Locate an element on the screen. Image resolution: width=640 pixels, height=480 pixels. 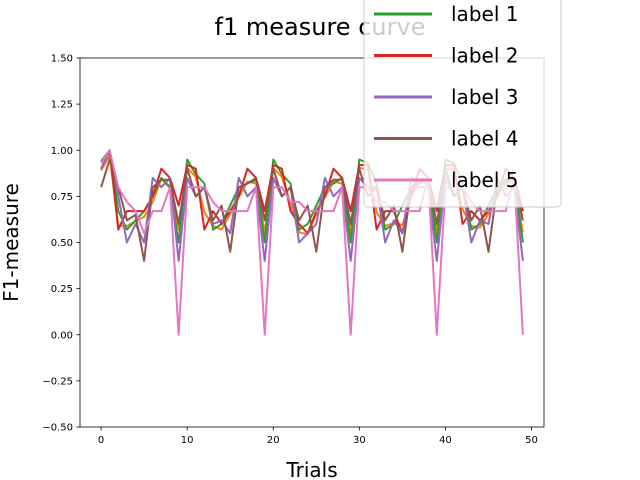
legend-box is located at coordinates (462, 104).